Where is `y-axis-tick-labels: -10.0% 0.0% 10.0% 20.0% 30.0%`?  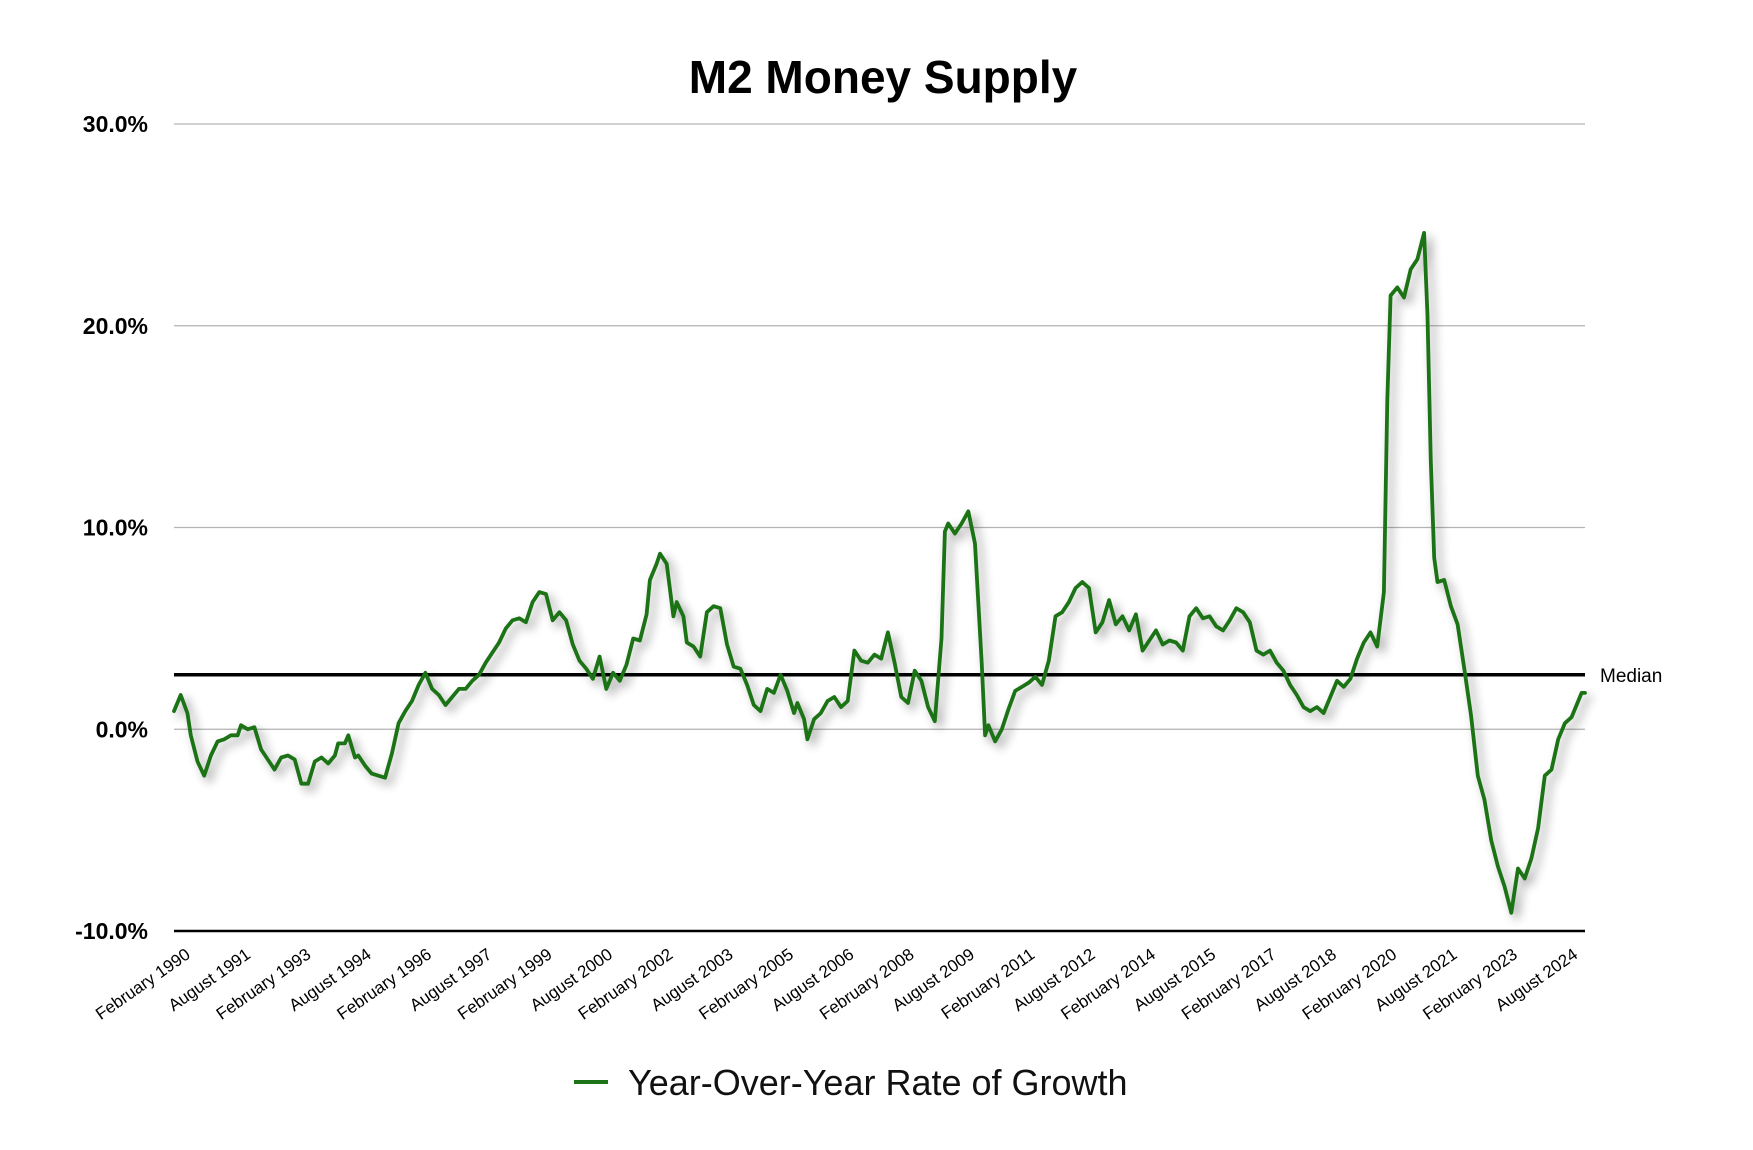
y-axis-tick-labels: -10.0% 0.0% 10.0% 20.0% 30.0% is located at coordinates (111, 527).